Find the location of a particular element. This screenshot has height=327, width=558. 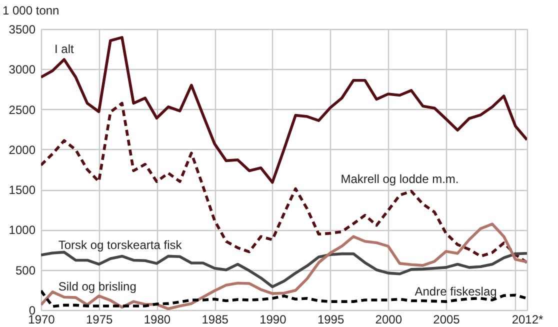

series-label: Torsk og torskearta fisk is located at coordinates (120, 245).